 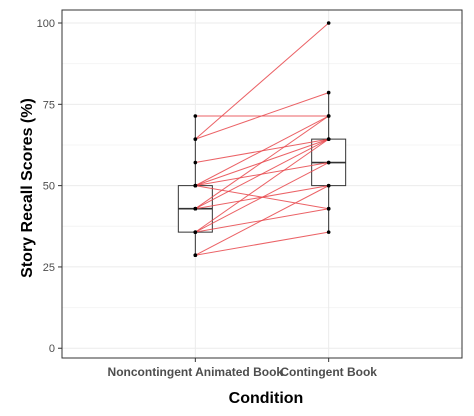 I want to click on y-tick-label: 50, so click(x=49, y=187).